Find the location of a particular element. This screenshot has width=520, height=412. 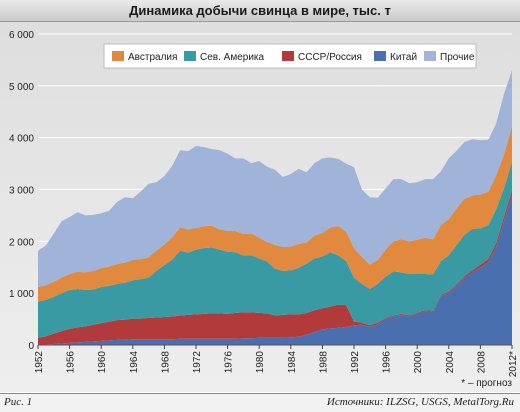

x-tick-label: 1964 is located at coordinates (134, 362).